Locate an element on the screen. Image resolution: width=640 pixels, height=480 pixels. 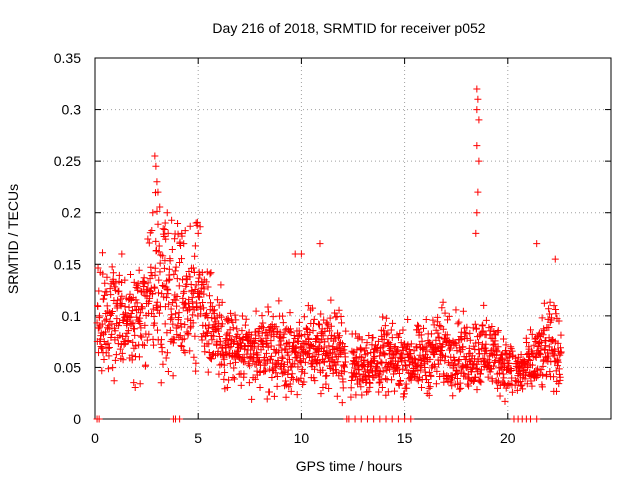
y-tick-label: 0.2 is located at coordinates (72, 213).